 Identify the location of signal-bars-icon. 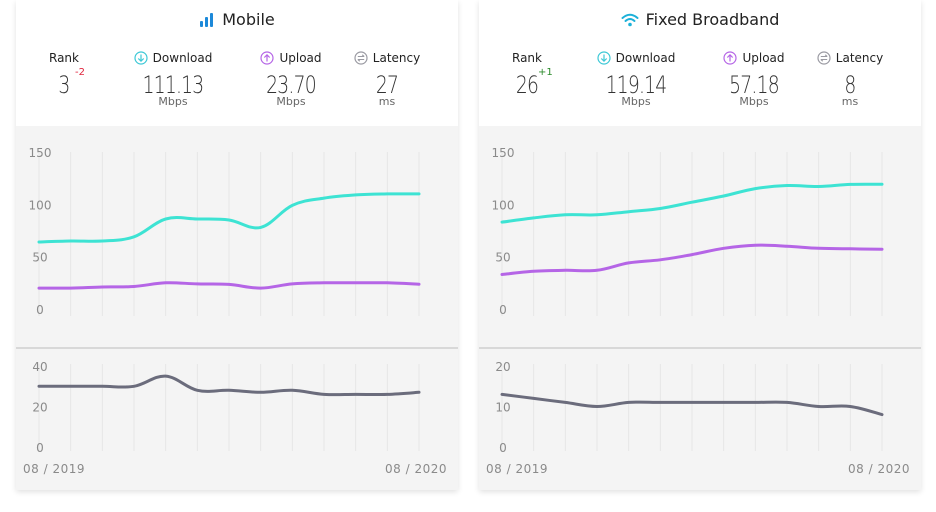
(207, 19).